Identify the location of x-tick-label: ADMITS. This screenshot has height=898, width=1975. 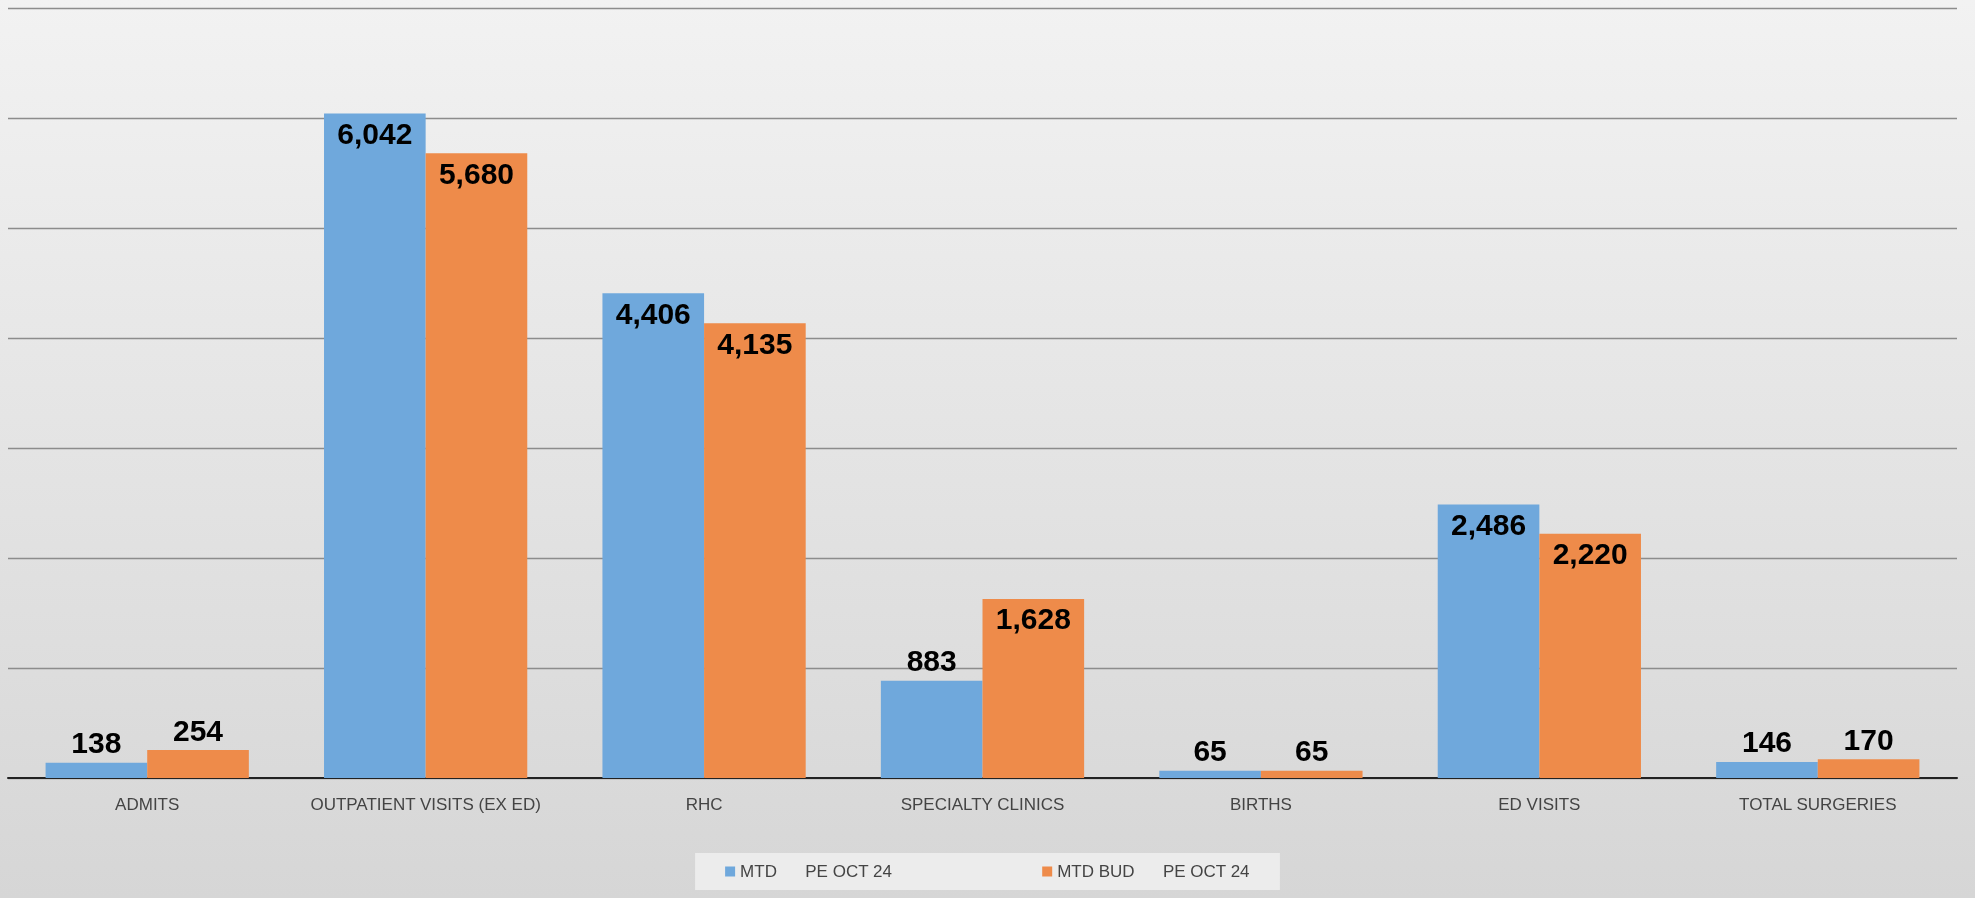
(147, 804).